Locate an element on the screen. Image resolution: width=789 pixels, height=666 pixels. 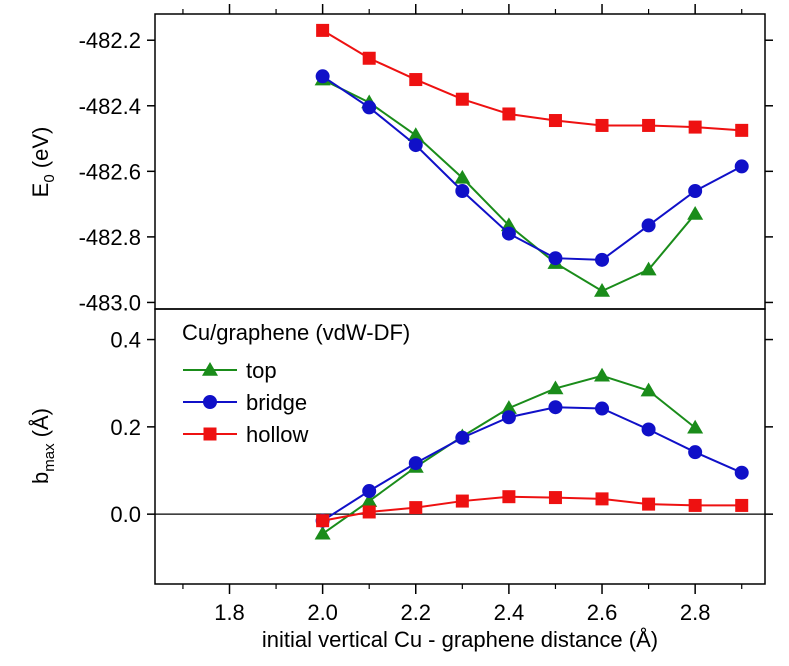
bottom-plot-area is located at coordinates (531, 453).